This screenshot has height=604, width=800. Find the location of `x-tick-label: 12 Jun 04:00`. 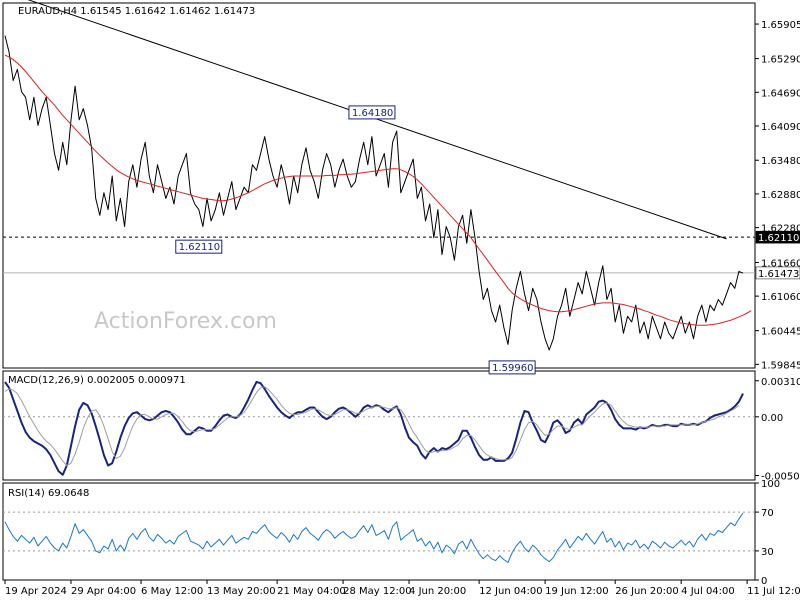

x-tick-label: 12 Jun 04:00 is located at coordinates (511, 591).